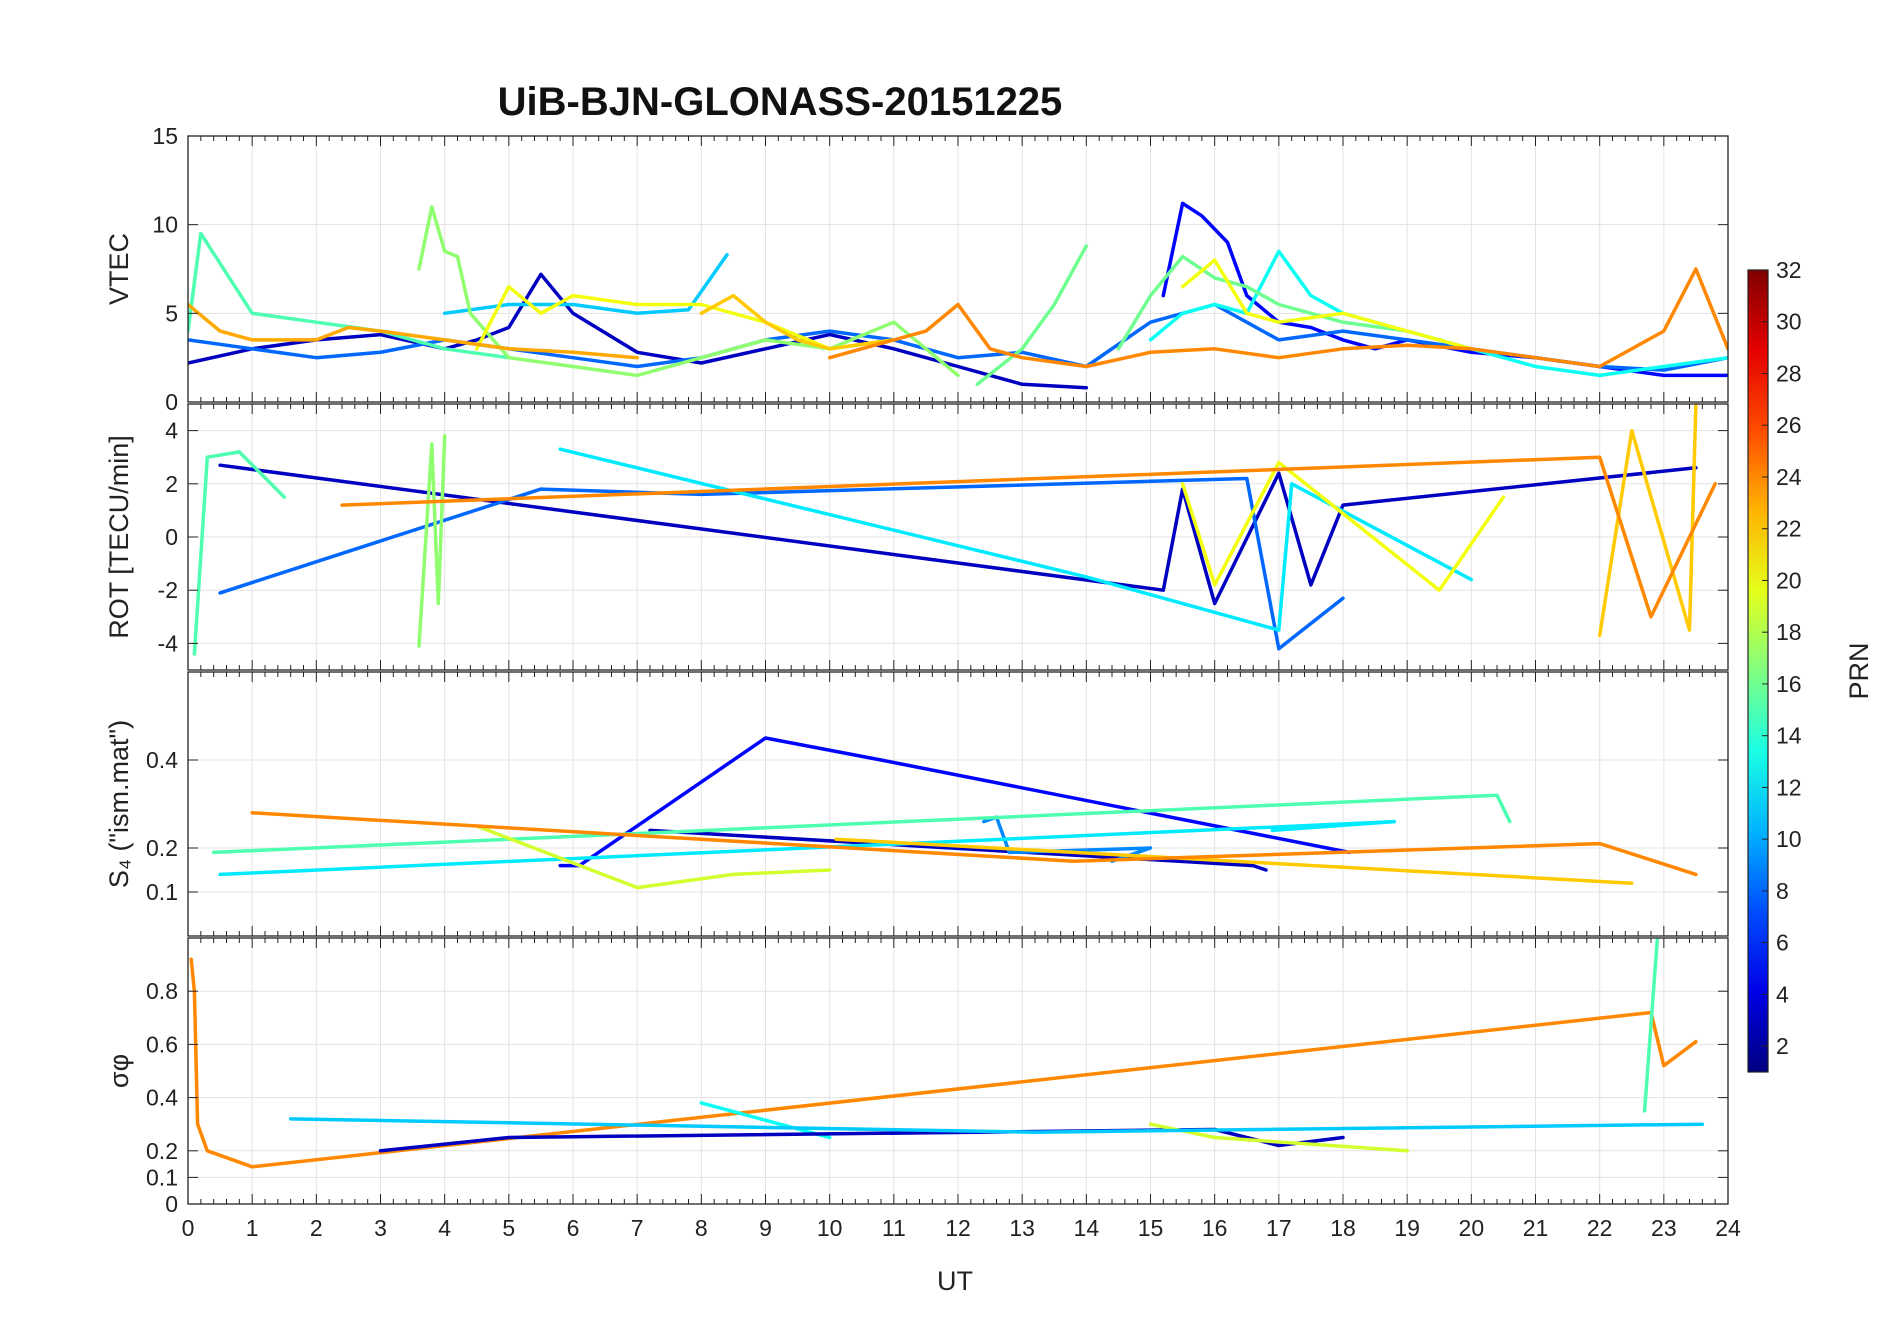  What do you see at coordinates (119, 269) in the screenshot?
I see `y-axis-label: VTEC` at bounding box center [119, 269].